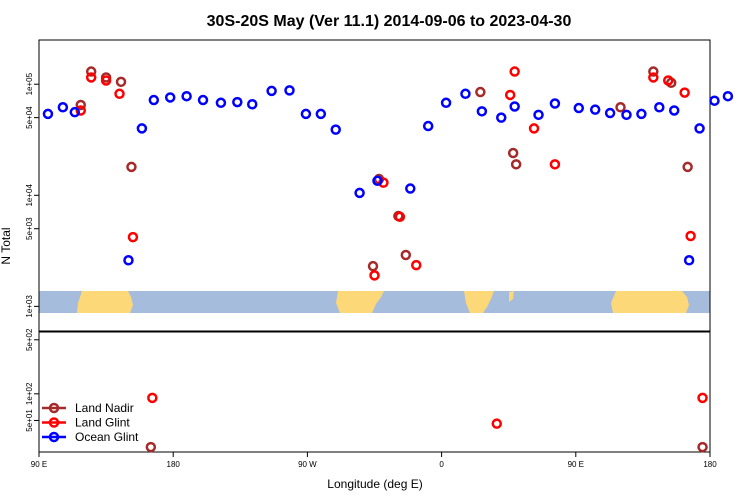 The height and width of the screenshot is (500, 750). Describe the element at coordinates (29, 194) in the screenshot. I see `top-y-tick-label: 1e+04` at that location.